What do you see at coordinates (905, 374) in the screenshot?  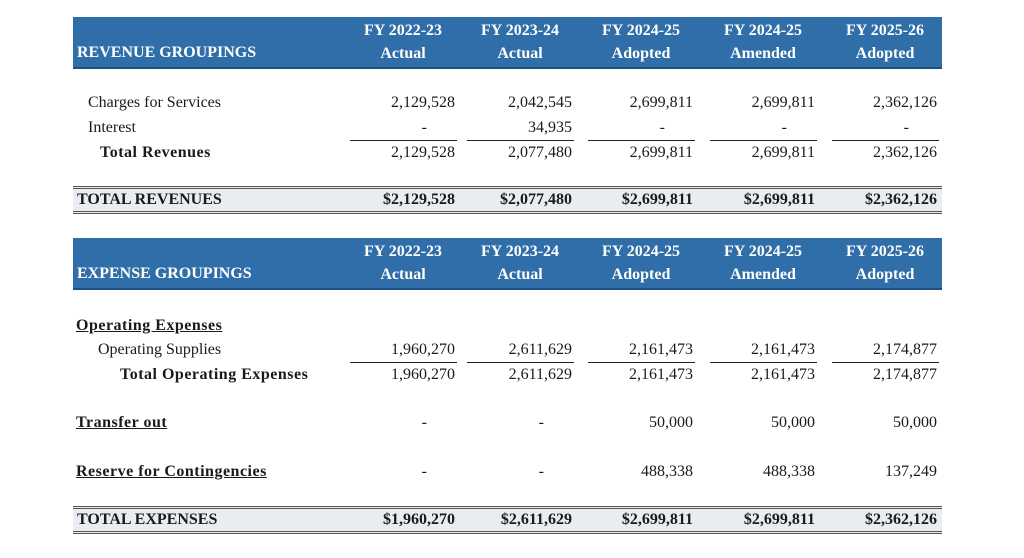 I see `cell-value: 2,174,877` at bounding box center [905, 374].